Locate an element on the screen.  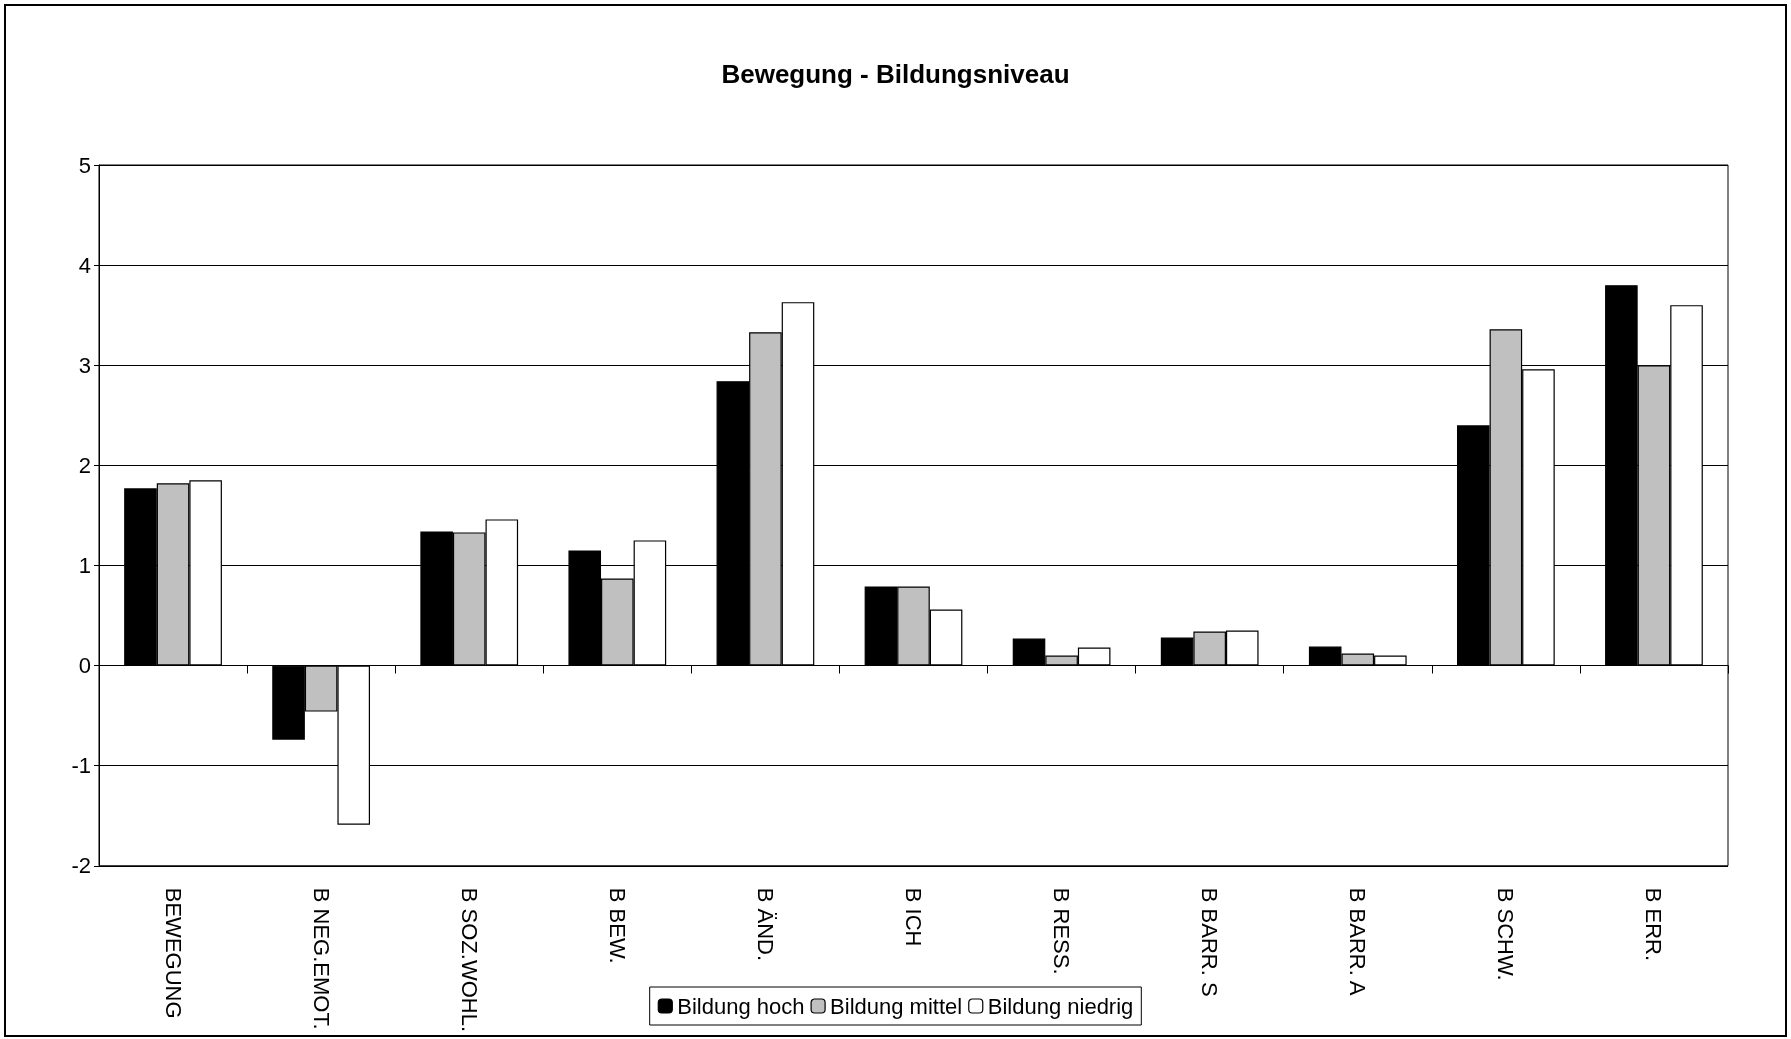
x-tick-label: B ERR. is located at coordinates (1654, 924).